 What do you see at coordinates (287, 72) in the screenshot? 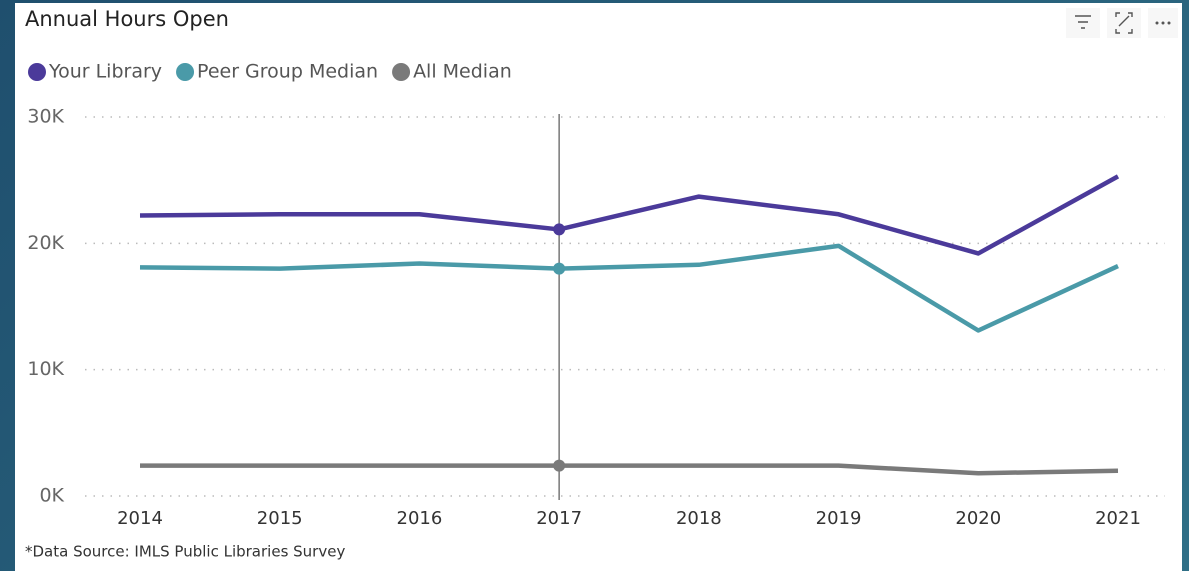
I see `legend-label: Peer Group Median` at bounding box center [287, 72].